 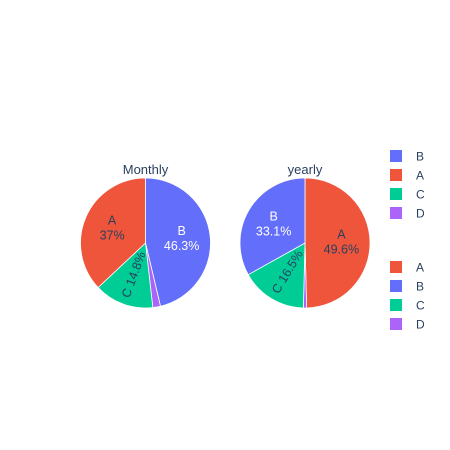 I want to click on slice-label: B 33.1%, so click(x=273, y=224).